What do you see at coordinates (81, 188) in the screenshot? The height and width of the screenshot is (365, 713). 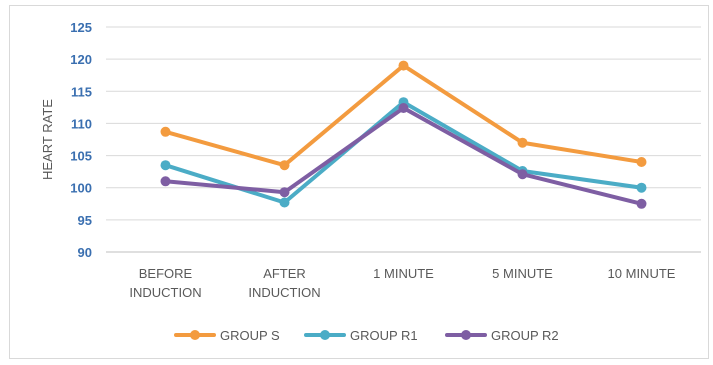 I see `y-tick-label: 100` at bounding box center [81, 188].